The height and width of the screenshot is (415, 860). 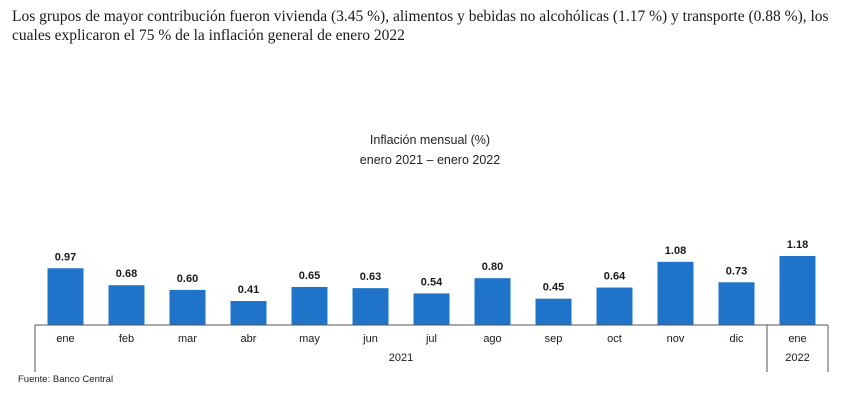 I want to click on category-label-1: feb, so click(x=126, y=339).